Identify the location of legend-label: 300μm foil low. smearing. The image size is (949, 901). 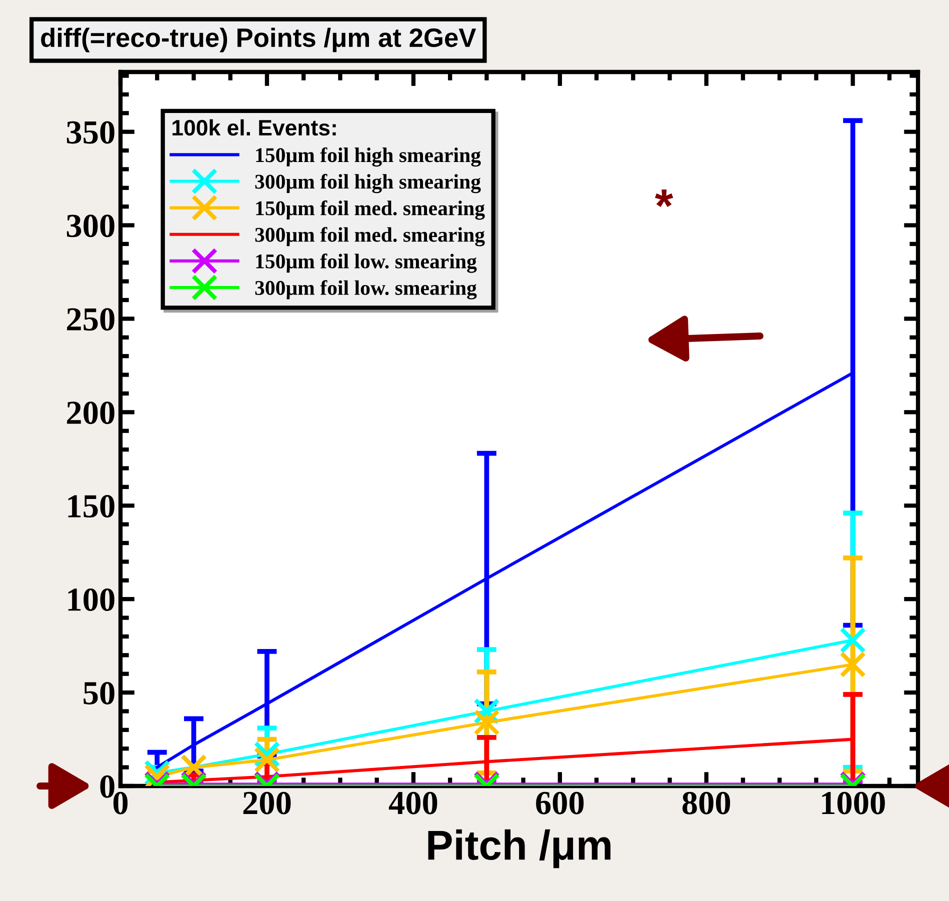
(366, 290).